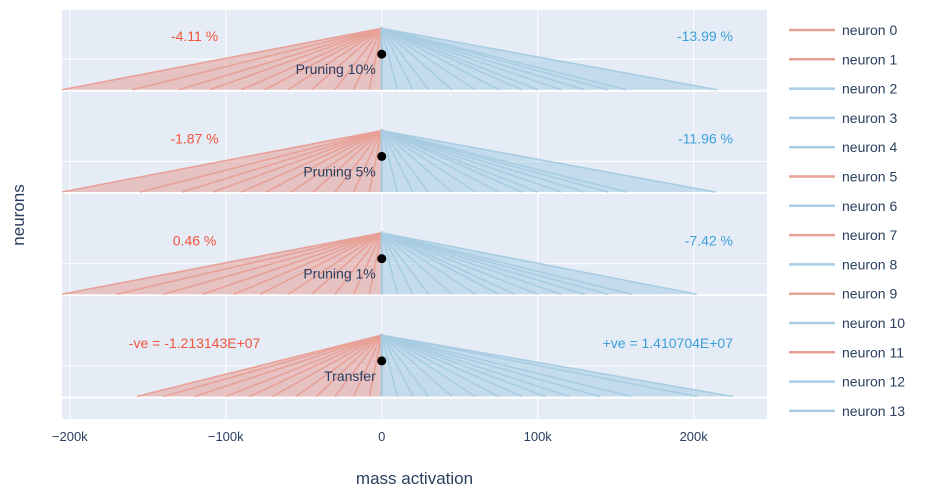  I want to click on legend-item: neuron 4, so click(843, 147).